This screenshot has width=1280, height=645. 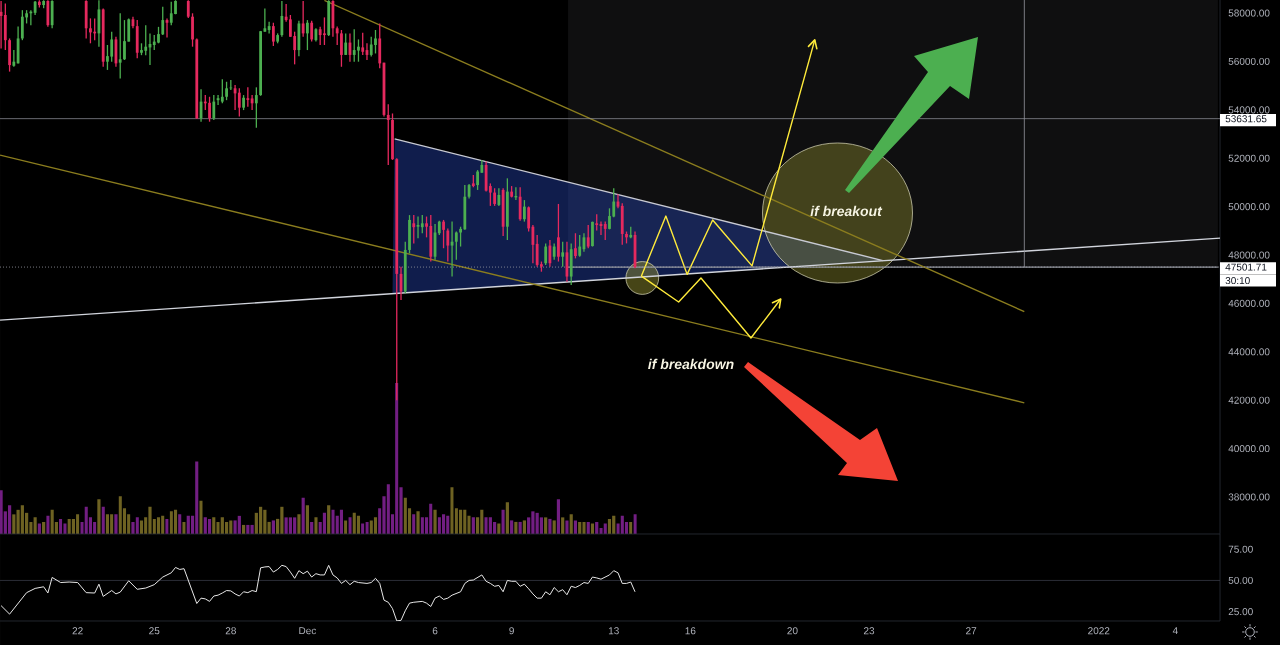 What do you see at coordinates (1249, 303) in the screenshot?
I see `y-tick-label: 46000.00` at bounding box center [1249, 303].